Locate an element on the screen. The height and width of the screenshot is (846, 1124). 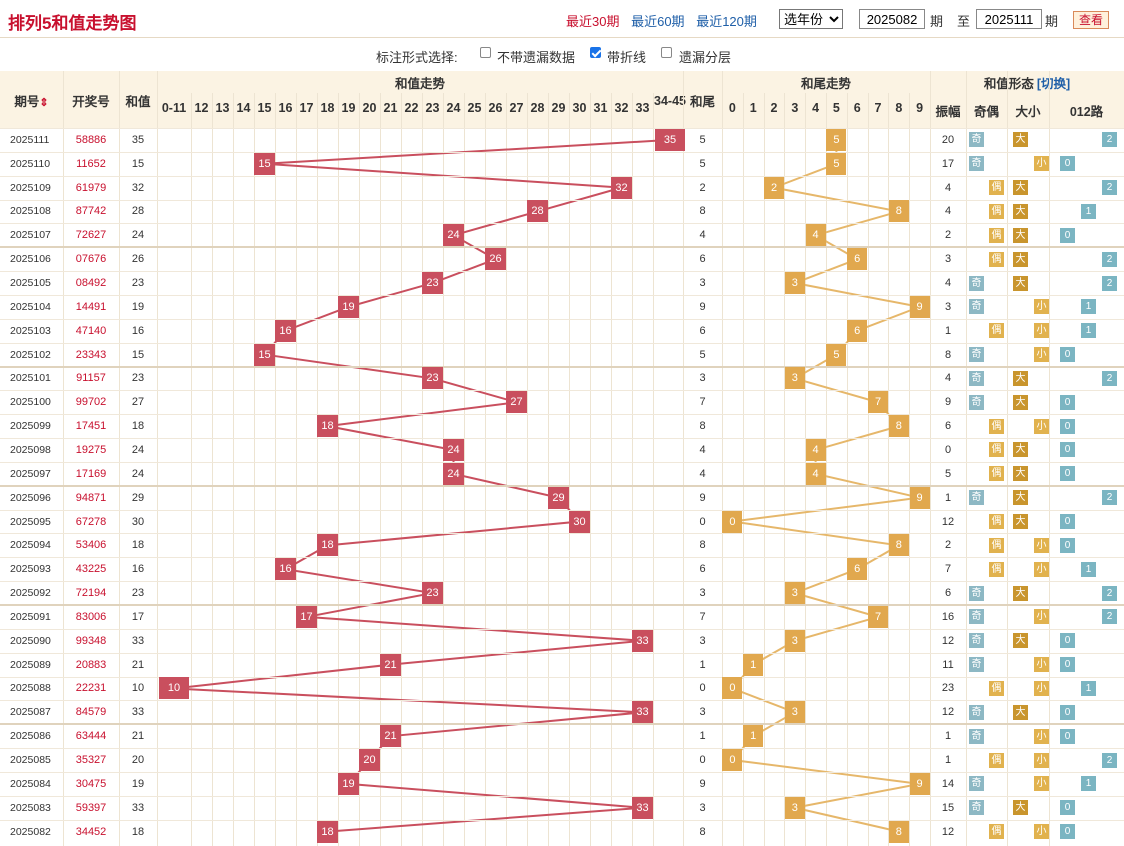
tail-cell: 4 is located at coordinates (702, 473).